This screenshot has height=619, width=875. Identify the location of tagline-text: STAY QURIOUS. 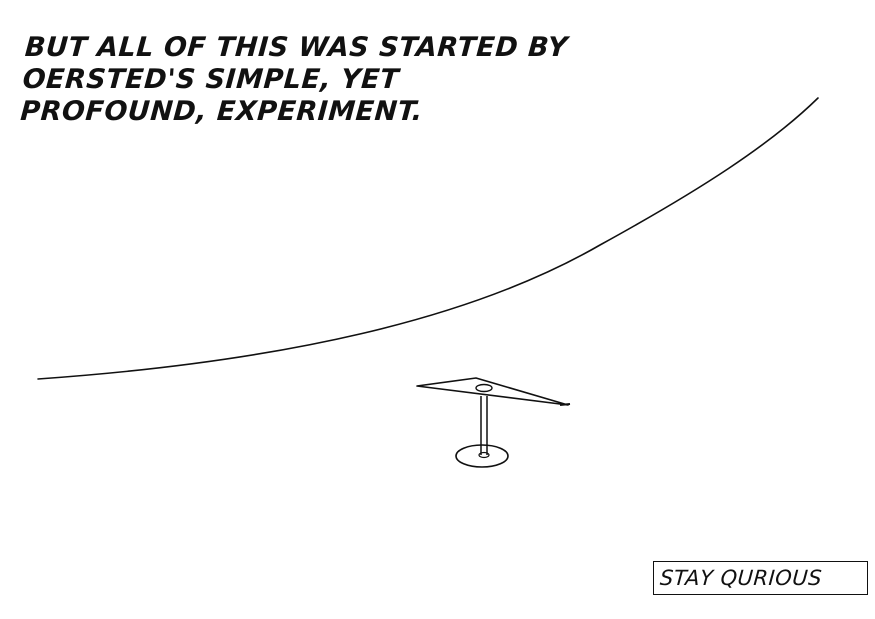
(741, 578).